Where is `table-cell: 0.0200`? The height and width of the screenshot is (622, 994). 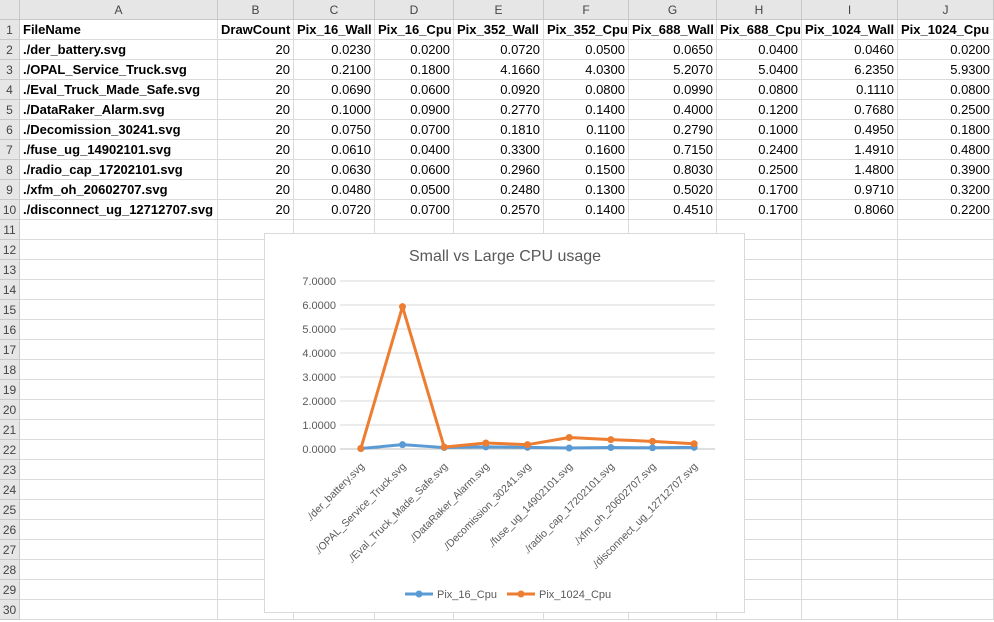
table-cell: 0.0200 is located at coordinates (414, 50).